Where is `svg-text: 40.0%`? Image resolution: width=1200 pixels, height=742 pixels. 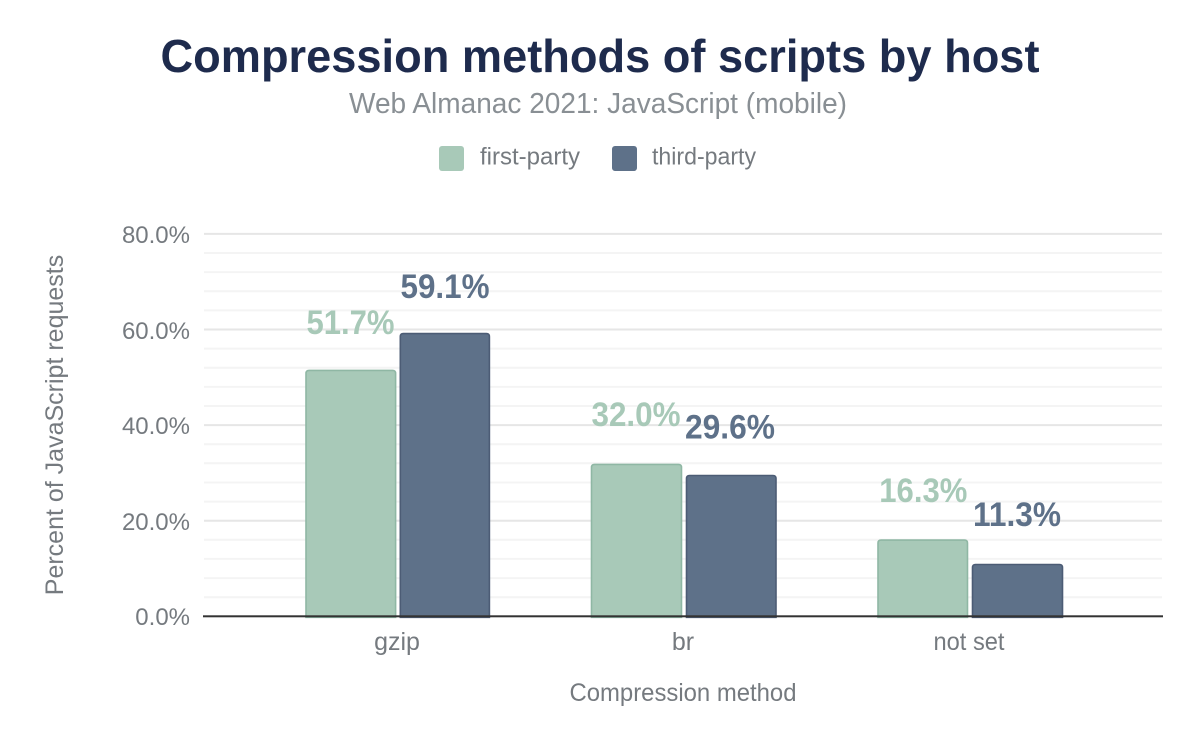
svg-text: 40.0% is located at coordinates (156, 426).